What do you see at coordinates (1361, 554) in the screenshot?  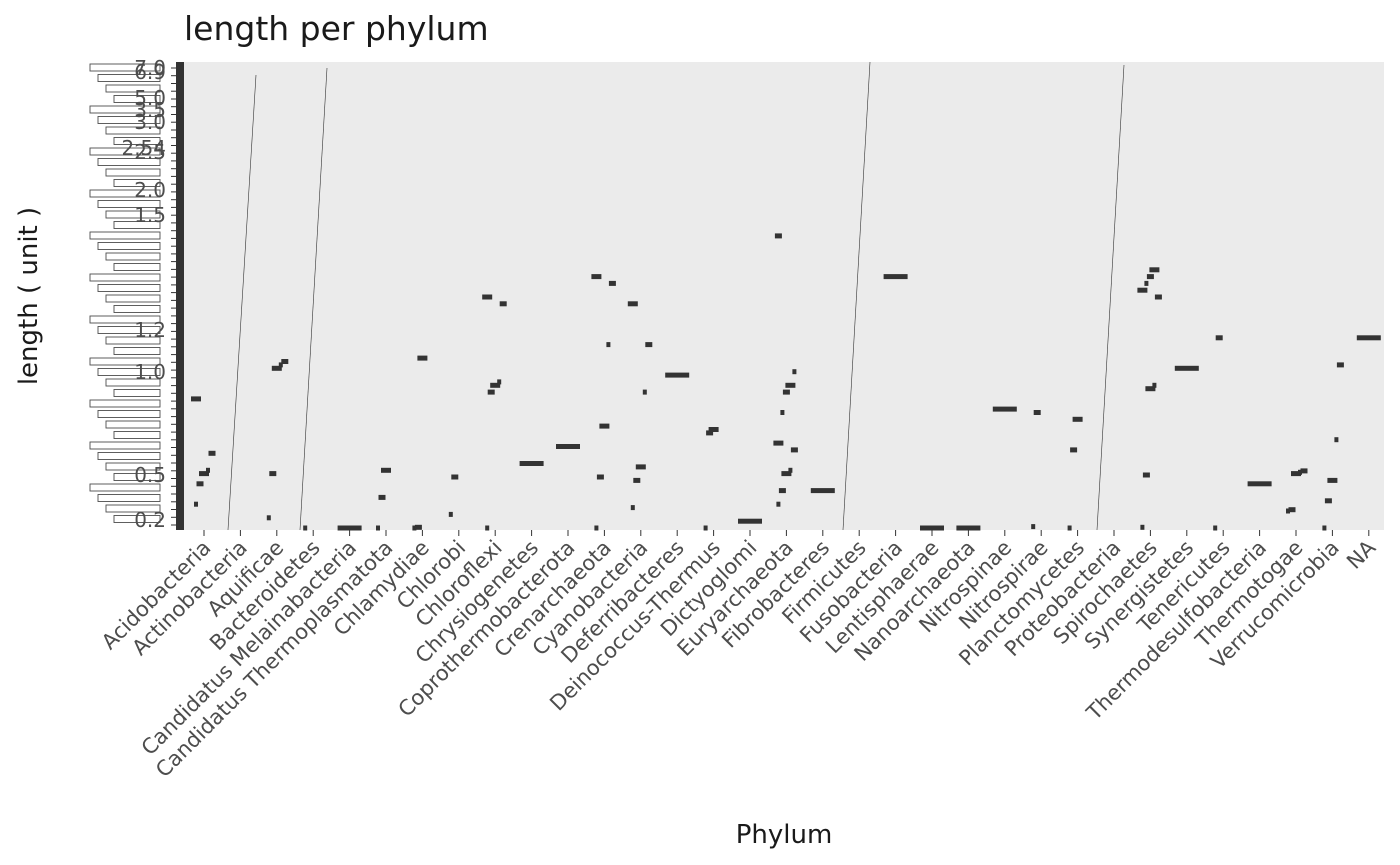 I see `x-tick-label-na: NA` at bounding box center [1361, 554].